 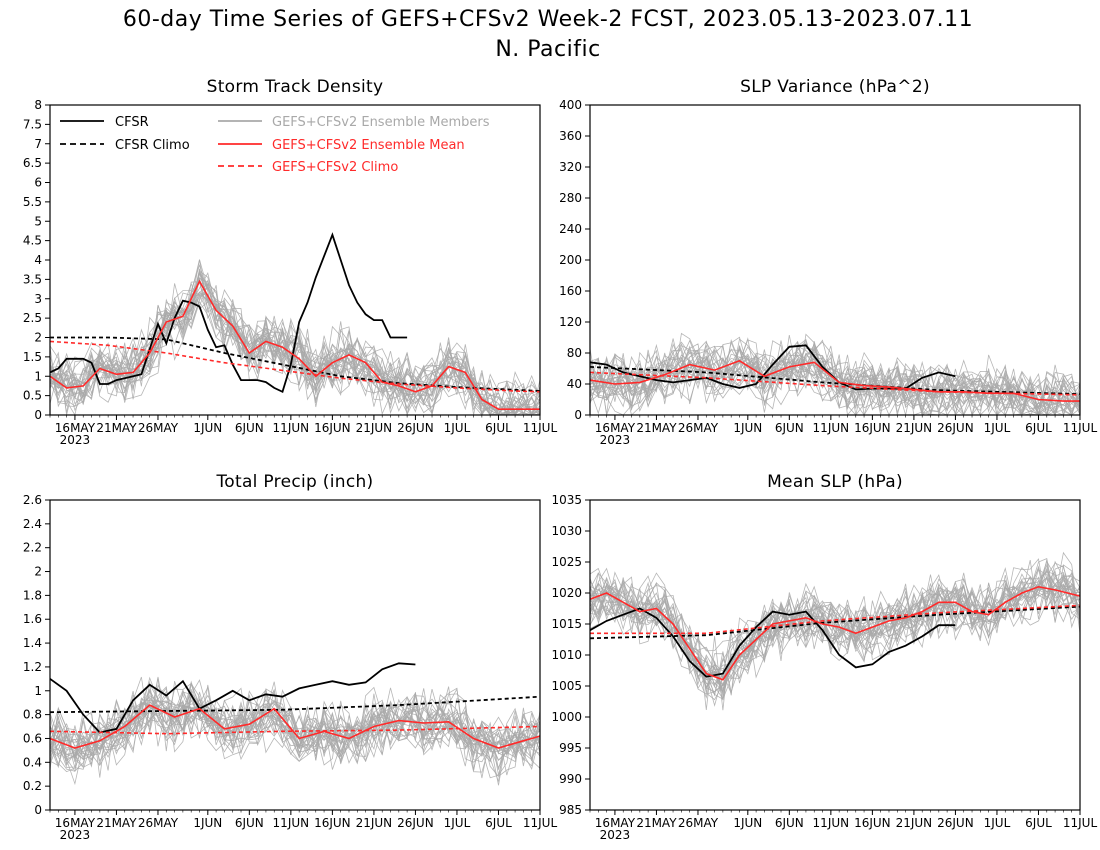 I want to click on y-tick-label: 3.5, so click(x=32, y=279).